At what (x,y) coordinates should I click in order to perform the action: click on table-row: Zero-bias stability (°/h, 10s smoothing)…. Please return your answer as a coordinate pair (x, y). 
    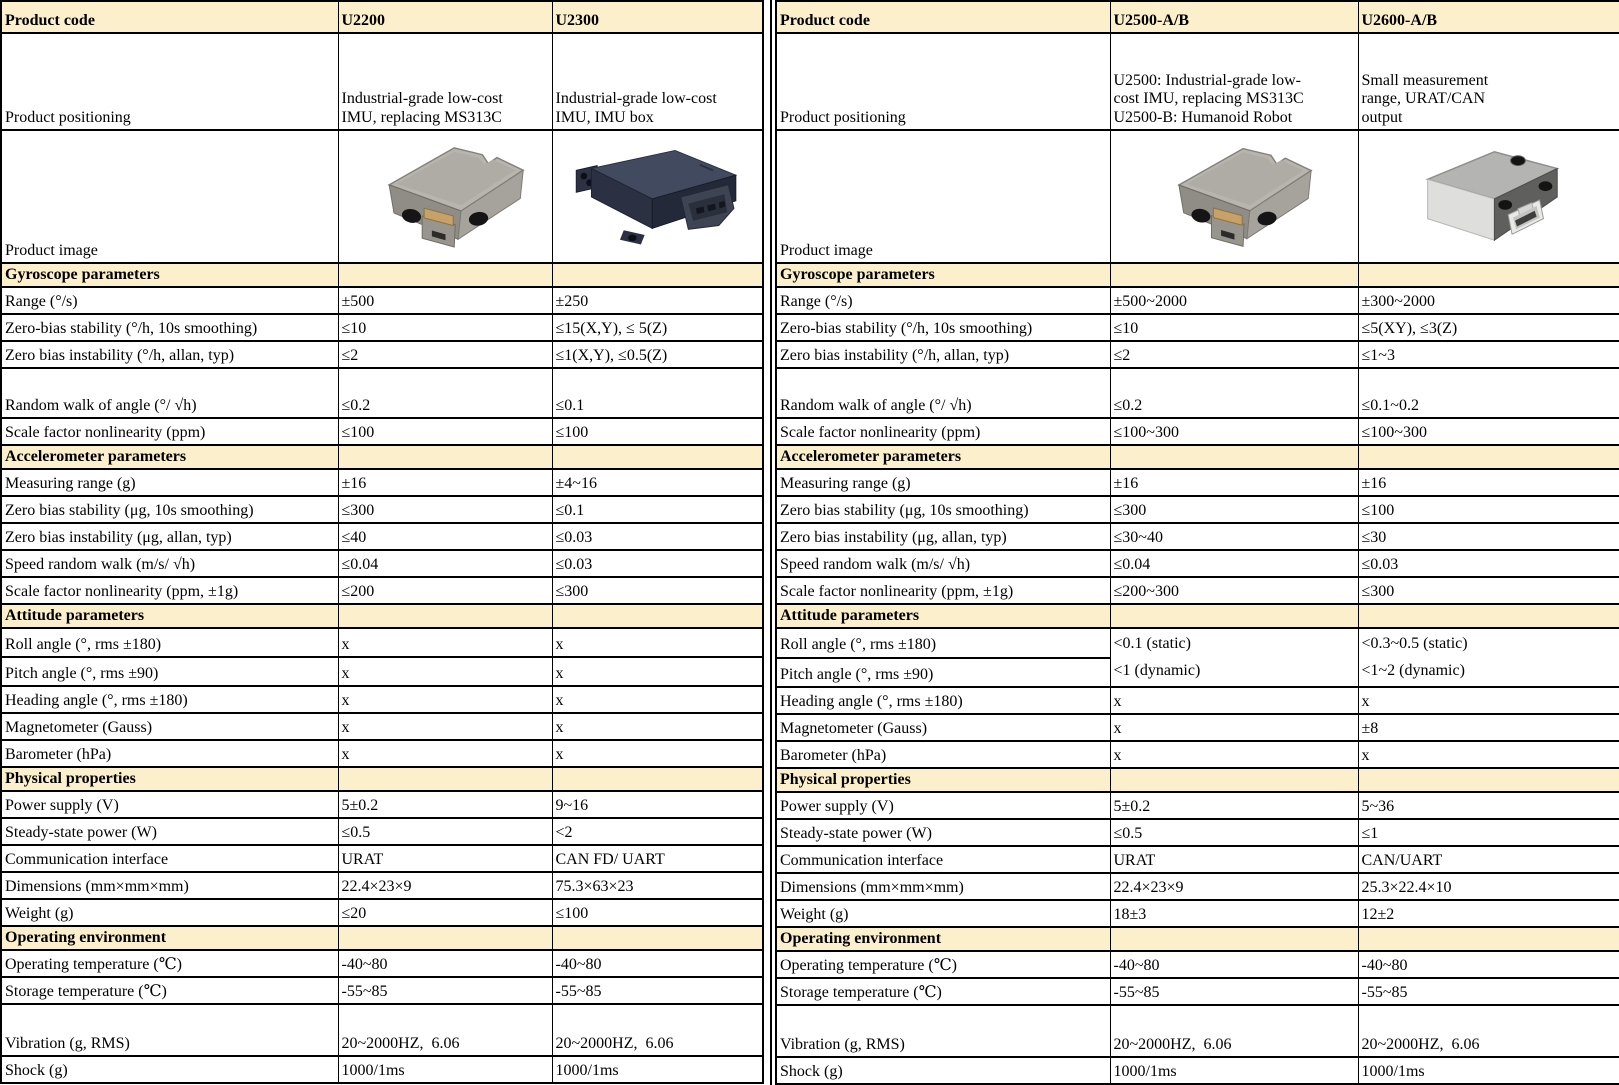
    Looking at the image, I should click on (382, 327).